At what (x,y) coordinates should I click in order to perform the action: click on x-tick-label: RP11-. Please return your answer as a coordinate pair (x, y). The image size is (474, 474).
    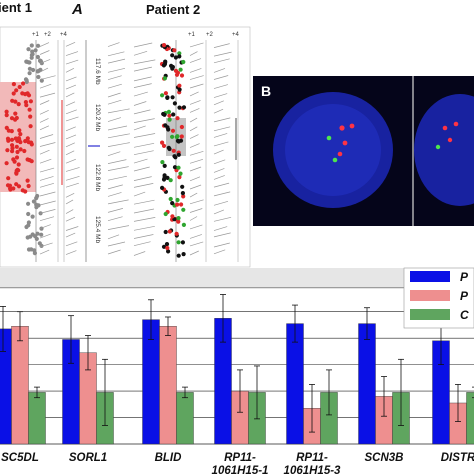
    Looking at the image, I should click on (240, 458).